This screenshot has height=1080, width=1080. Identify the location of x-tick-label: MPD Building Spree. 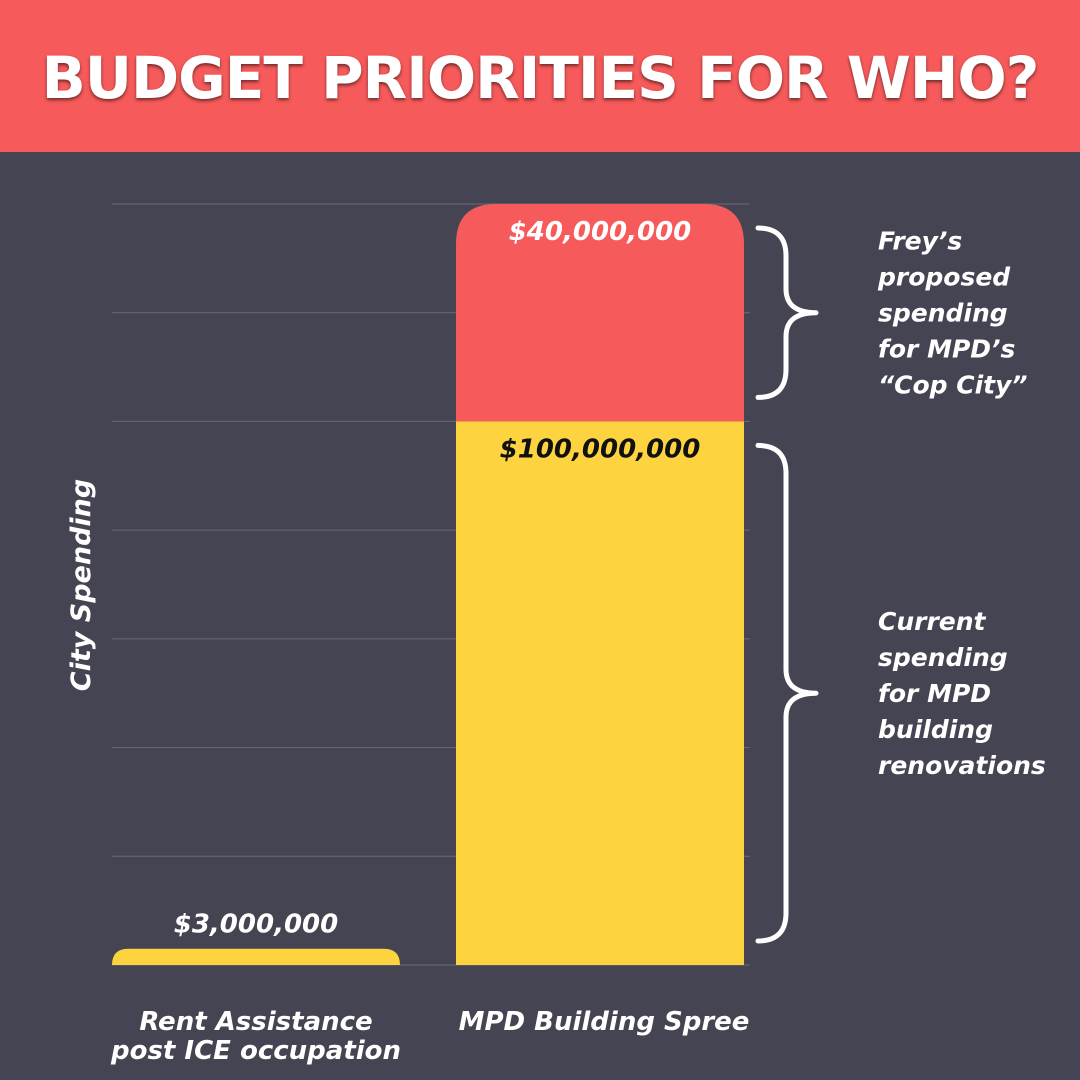
(604, 1022).